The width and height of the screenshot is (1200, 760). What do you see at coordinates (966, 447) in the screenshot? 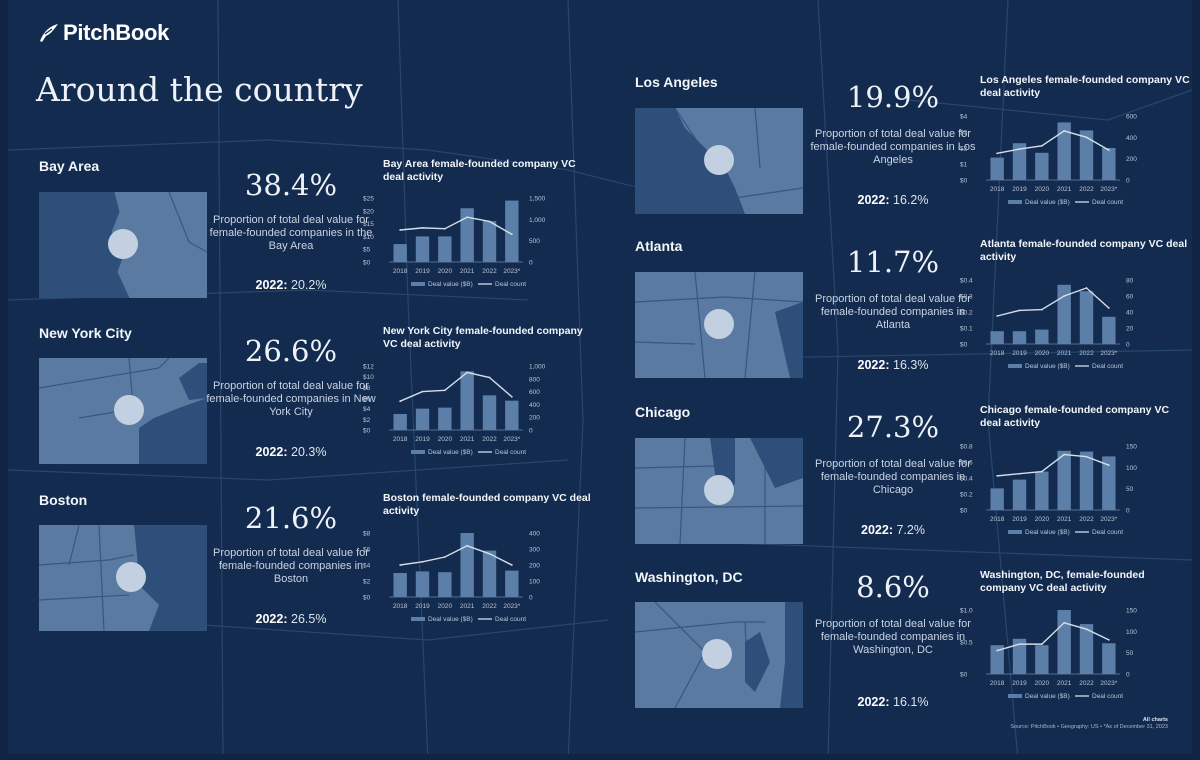
I see `y-left-tick-label: $0.8` at bounding box center [966, 447].